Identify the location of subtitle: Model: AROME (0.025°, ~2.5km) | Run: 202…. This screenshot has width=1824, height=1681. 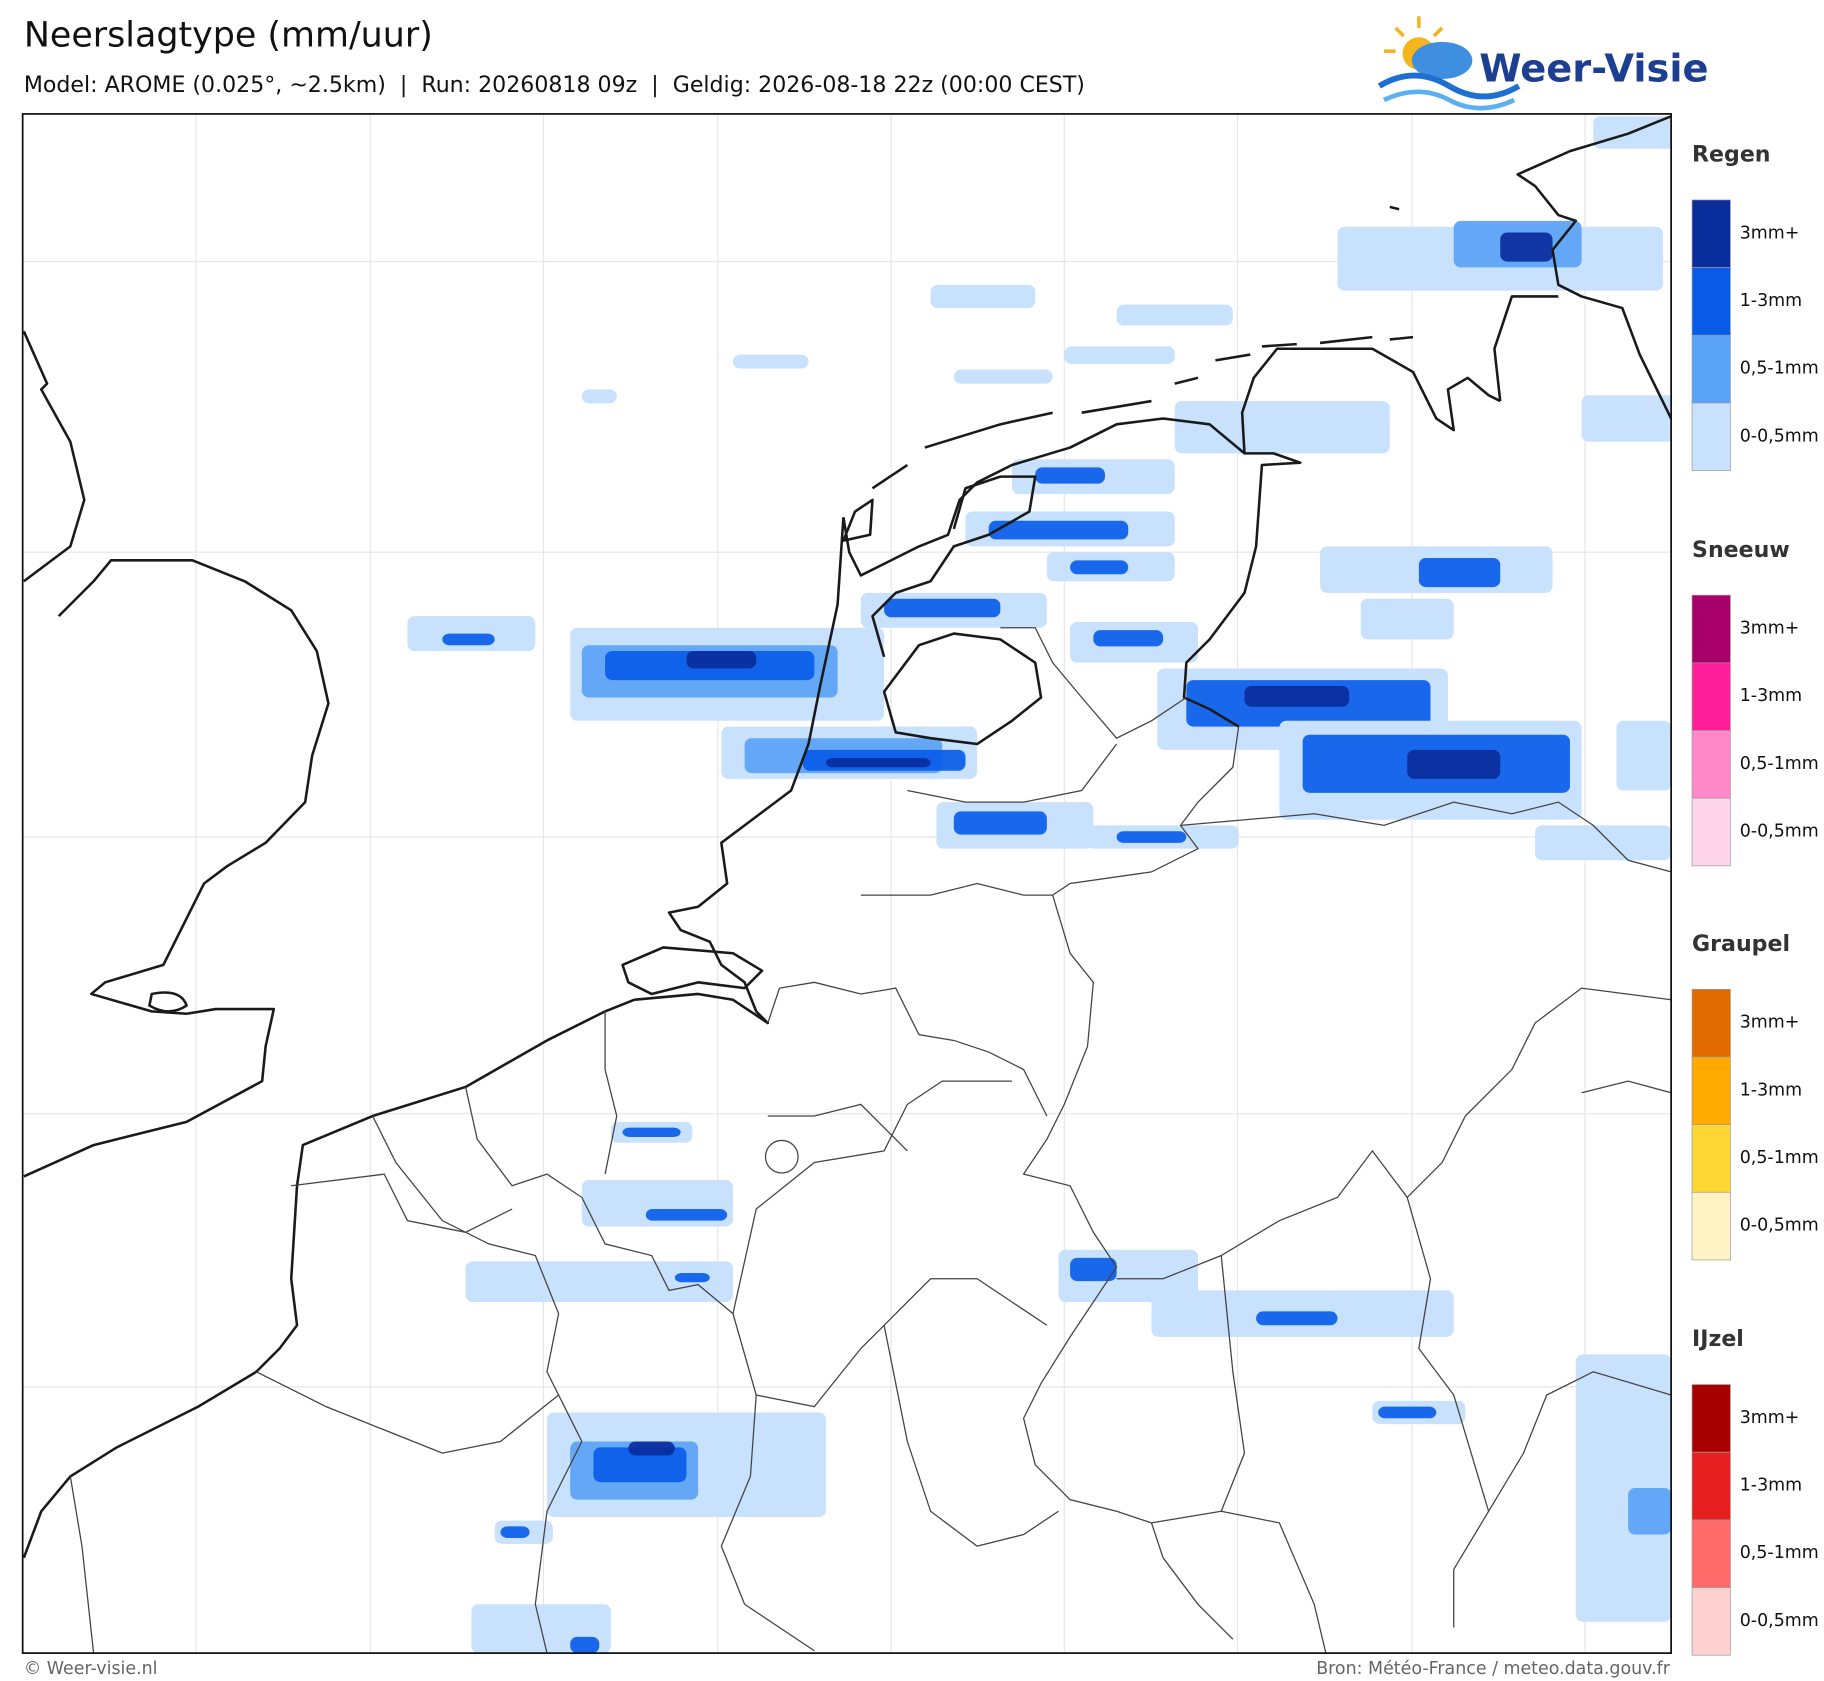
(554, 85).